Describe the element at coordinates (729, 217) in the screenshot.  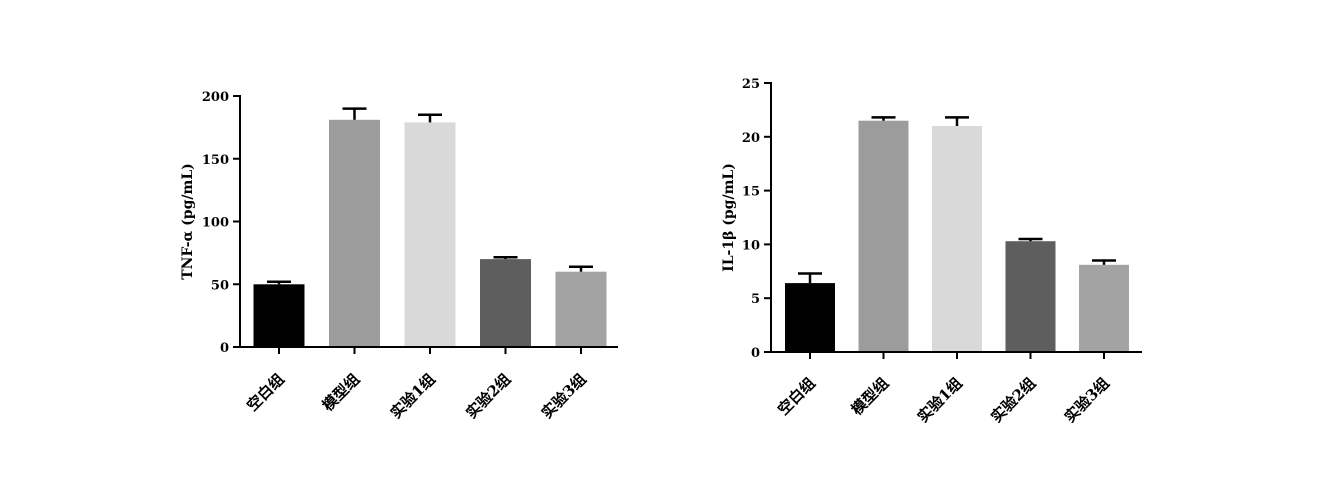
I see `y-axis-title: IL-1β (pg/mL)` at that location.